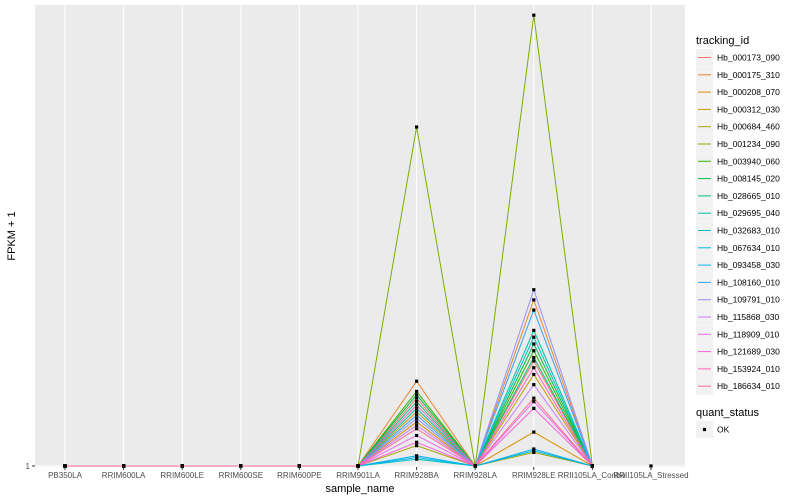  What do you see at coordinates (748, 196) in the screenshot?
I see `legend-label: Hb_028665_010` at bounding box center [748, 196].